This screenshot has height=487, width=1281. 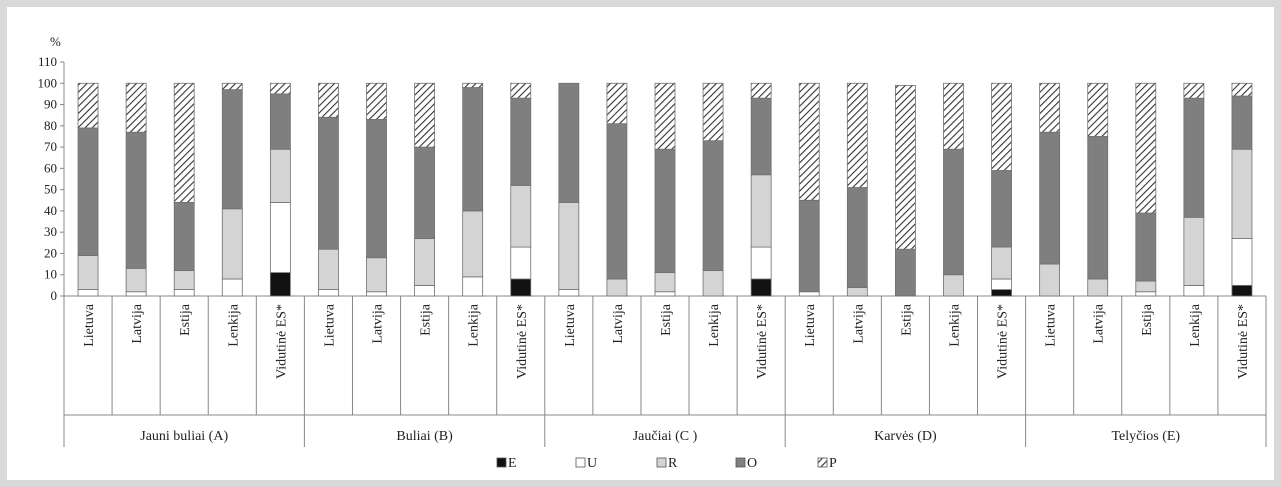 I want to click on group-label: Karvės (D), so click(x=905, y=436).